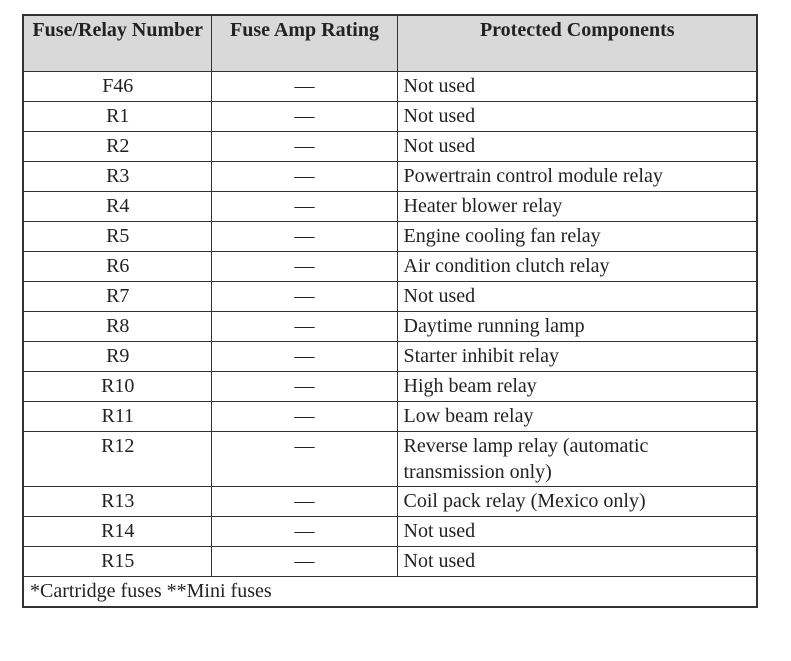 This screenshot has height=661, width=791. Describe the element at coordinates (117, 416) in the screenshot. I see `table-cell: R11` at that location.